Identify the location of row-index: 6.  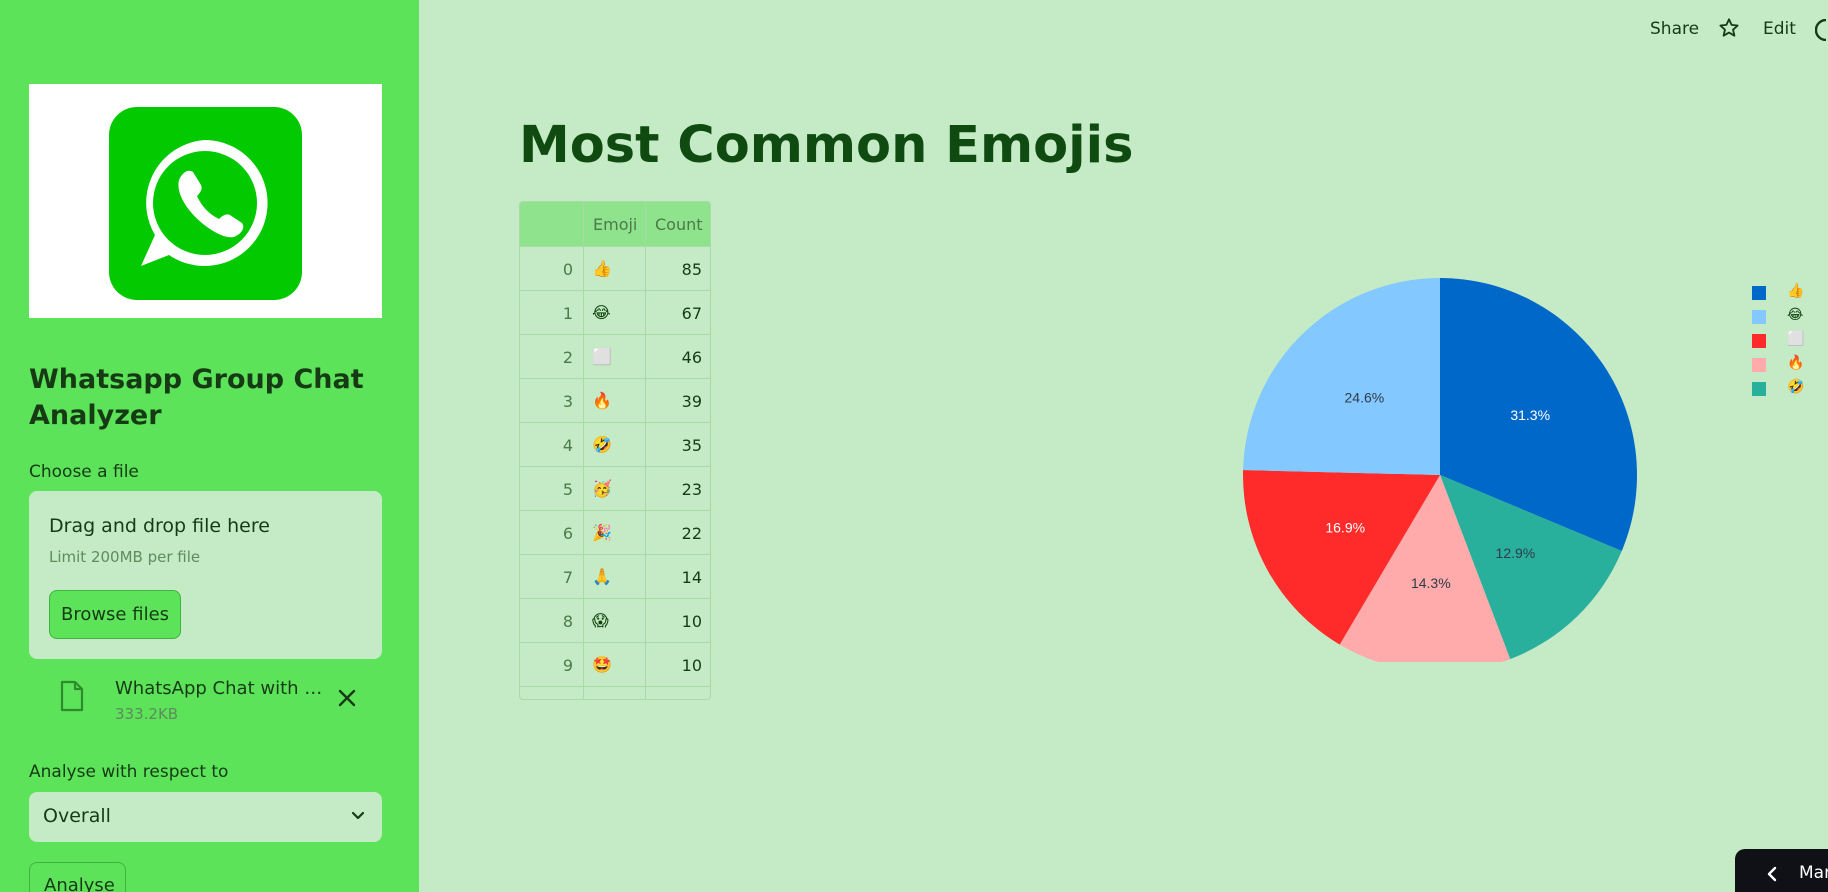
(567, 533).